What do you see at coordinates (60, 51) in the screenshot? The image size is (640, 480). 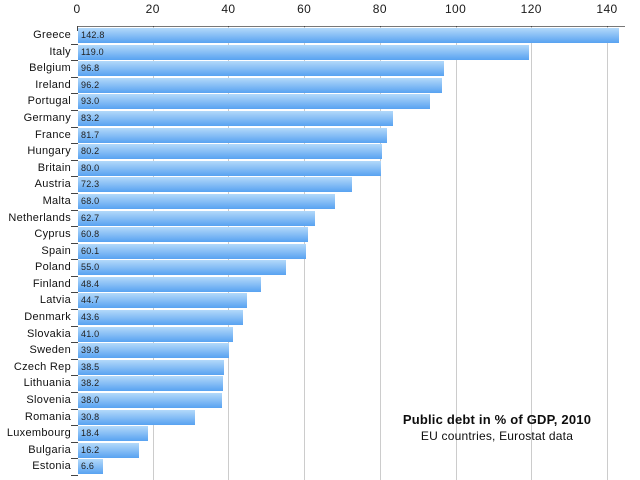 I see `category-label: Italy` at bounding box center [60, 51].